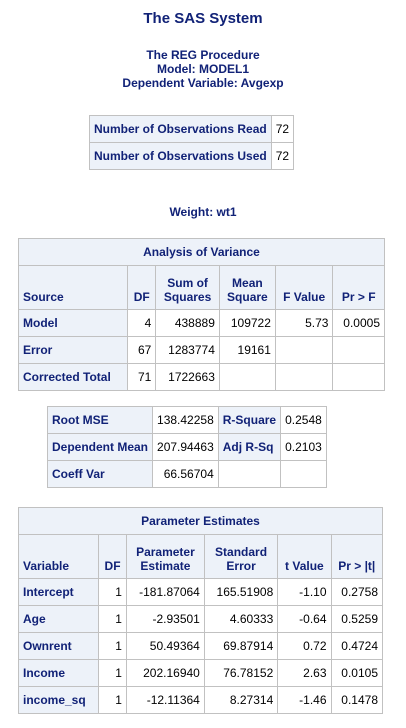  Describe the element at coordinates (187, 323) in the screenshot. I see `cell-ss: 438889` at that location.